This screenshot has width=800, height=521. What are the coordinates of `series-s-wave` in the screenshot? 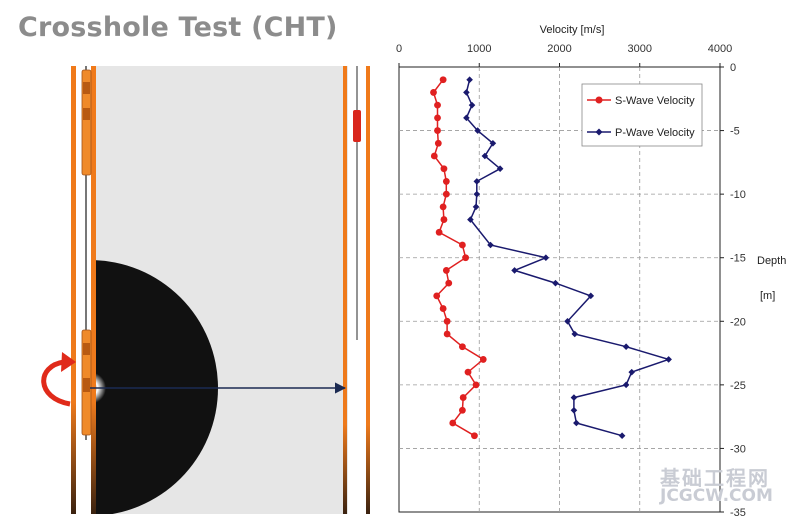 It's located at (458, 258).